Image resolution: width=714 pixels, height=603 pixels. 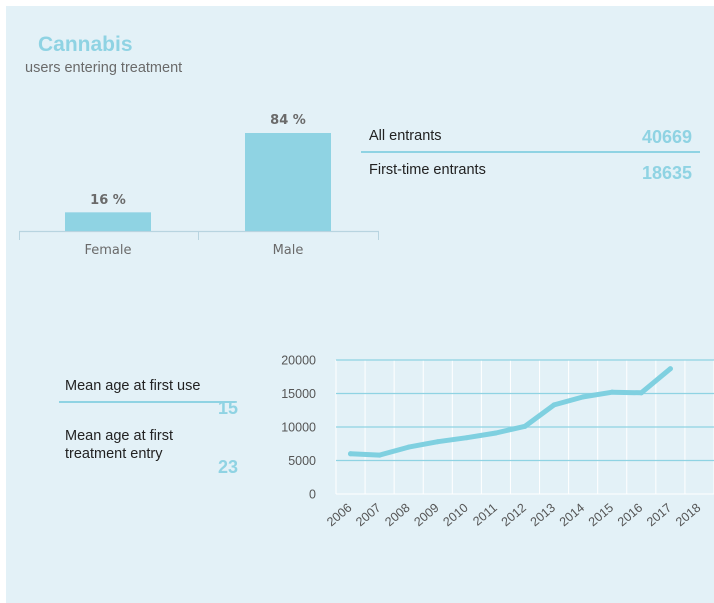 What do you see at coordinates (380, 455) in the screenshot?
I see `data-point-2007` at bounding box center [380, 455].